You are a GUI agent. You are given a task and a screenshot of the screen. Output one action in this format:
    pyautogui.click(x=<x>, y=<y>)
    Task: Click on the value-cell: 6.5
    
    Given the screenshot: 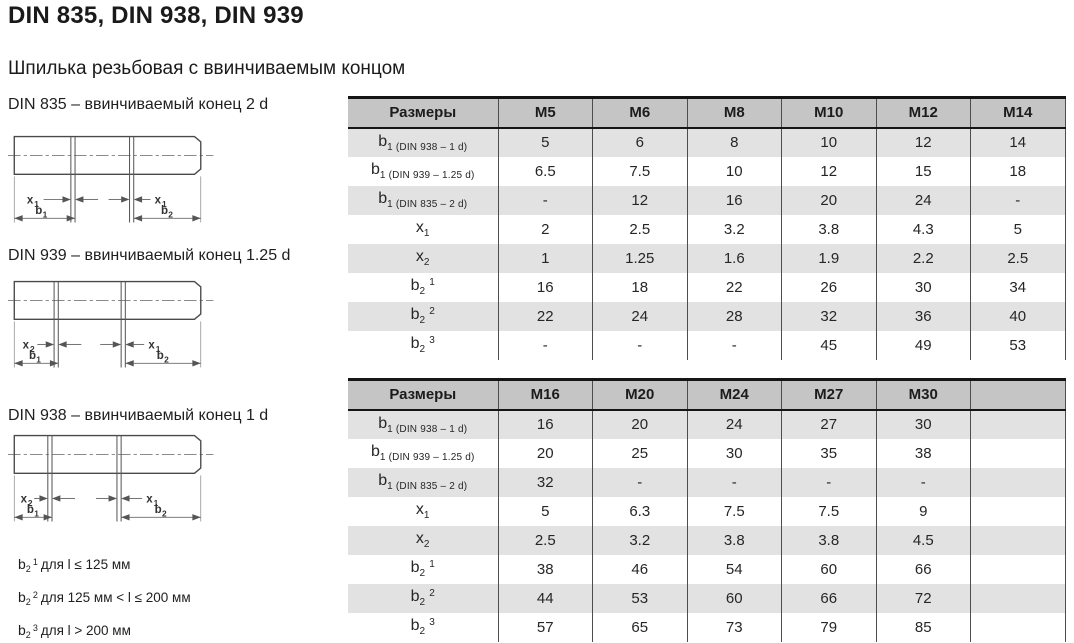 What is the action you would take?
    pyautogui.click(x=545, y=171)
    